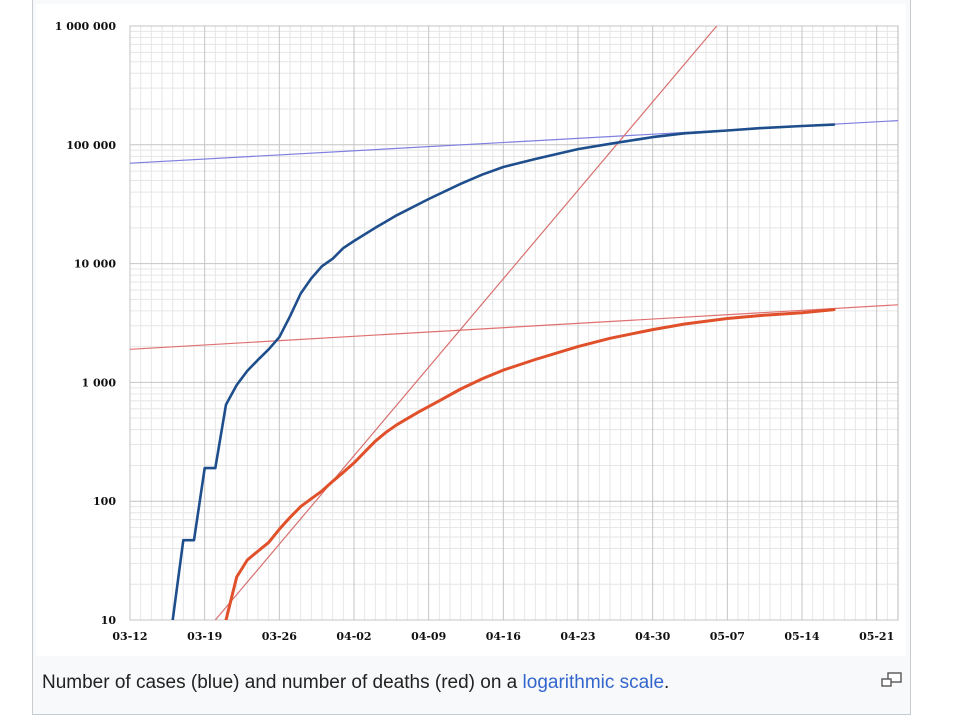 This screenshot has height=720, width=960. Describe the element at coordinates (876, 636) in the screenshot. I see `x-tick-label: 05-21` at that location.